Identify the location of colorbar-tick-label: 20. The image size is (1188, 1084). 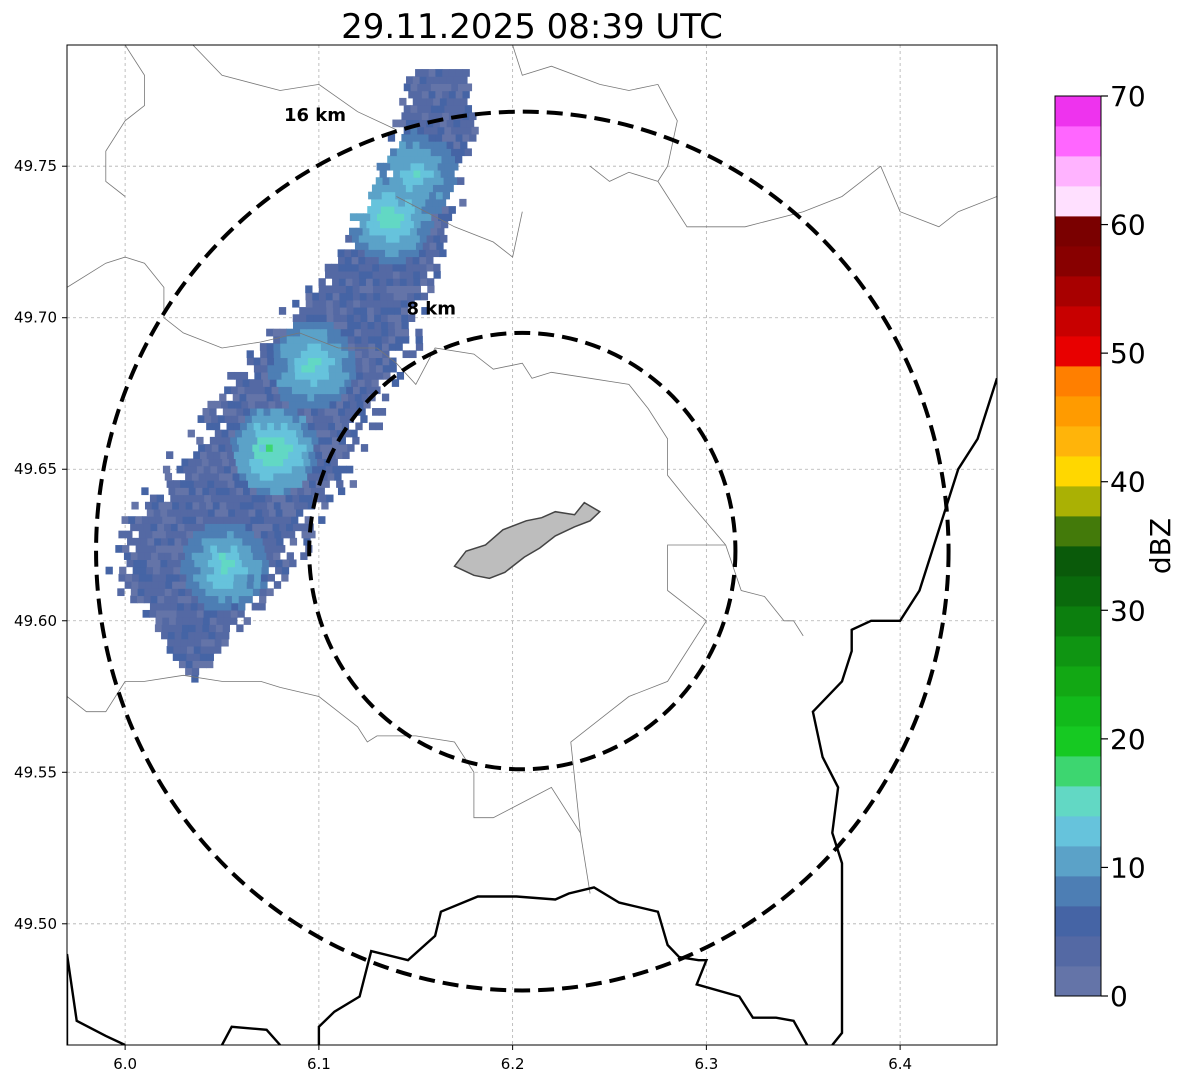
(1128, 739).